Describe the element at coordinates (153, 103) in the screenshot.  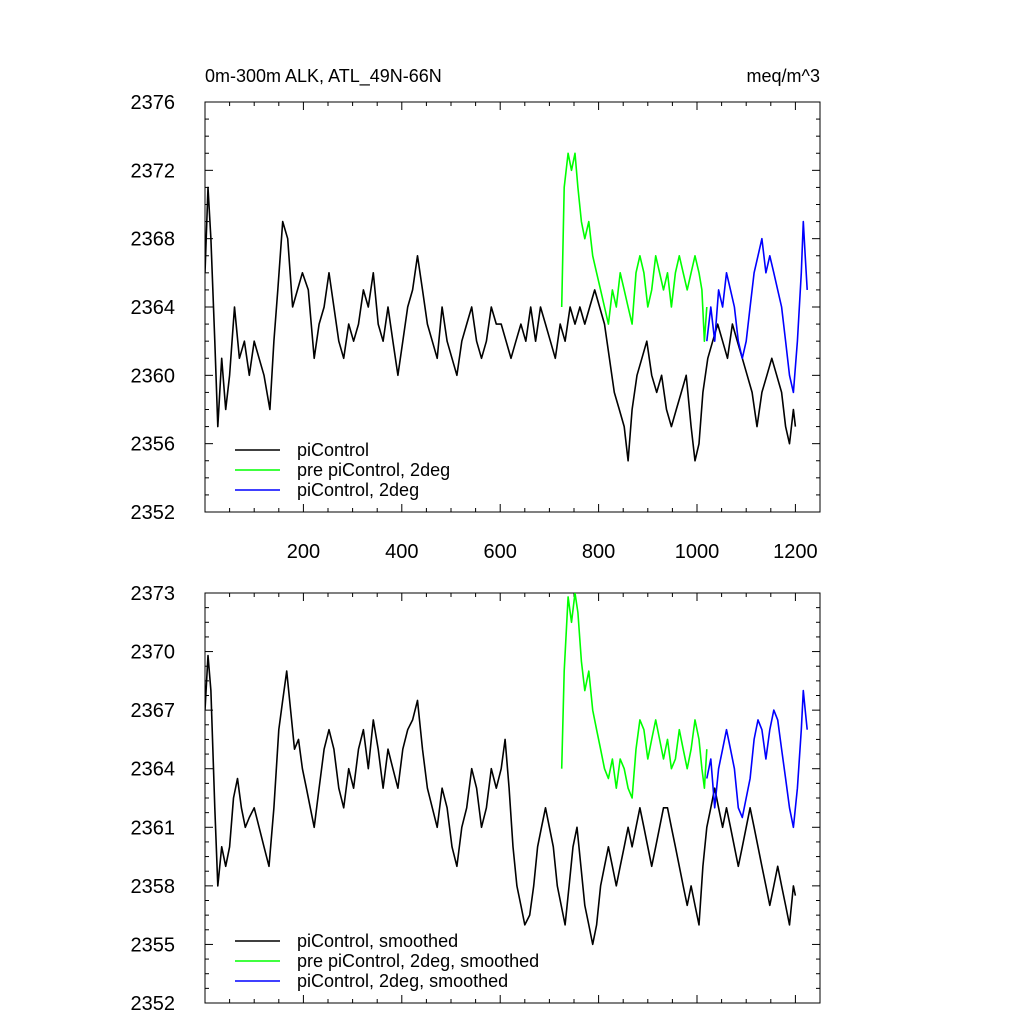
I see `y-tick-label: 2376` at that location.